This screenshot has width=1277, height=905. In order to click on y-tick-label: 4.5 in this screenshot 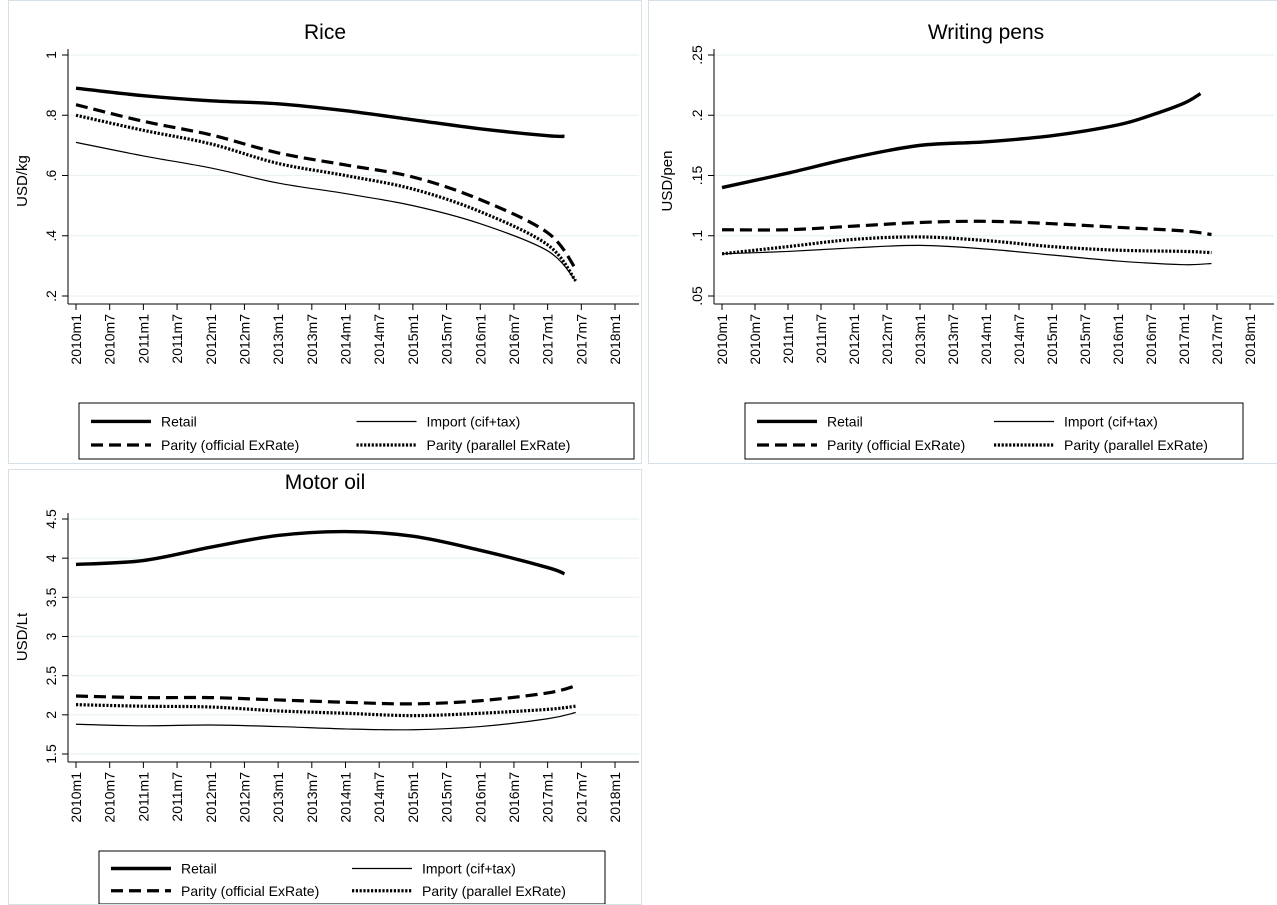, I will do `click(51, 519)`.